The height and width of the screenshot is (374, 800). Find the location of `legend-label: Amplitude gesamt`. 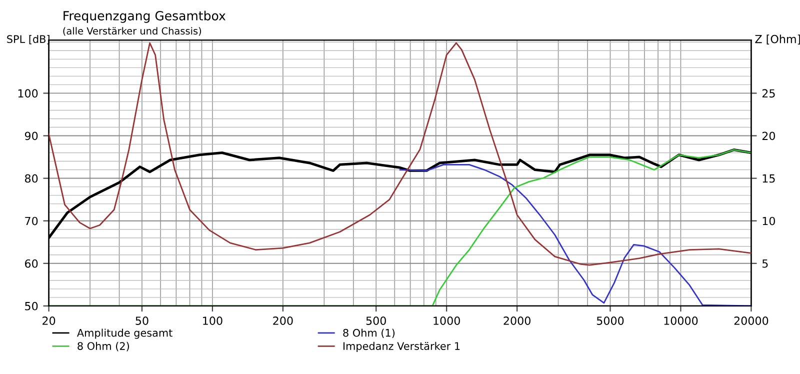

legend-label: Amplitude gesamt is located at coordinates (124, 333).